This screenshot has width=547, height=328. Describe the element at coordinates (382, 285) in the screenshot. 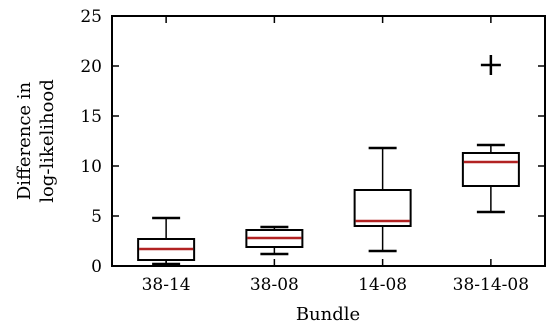

I see `x-tick-label-2: 14-08` at that location.